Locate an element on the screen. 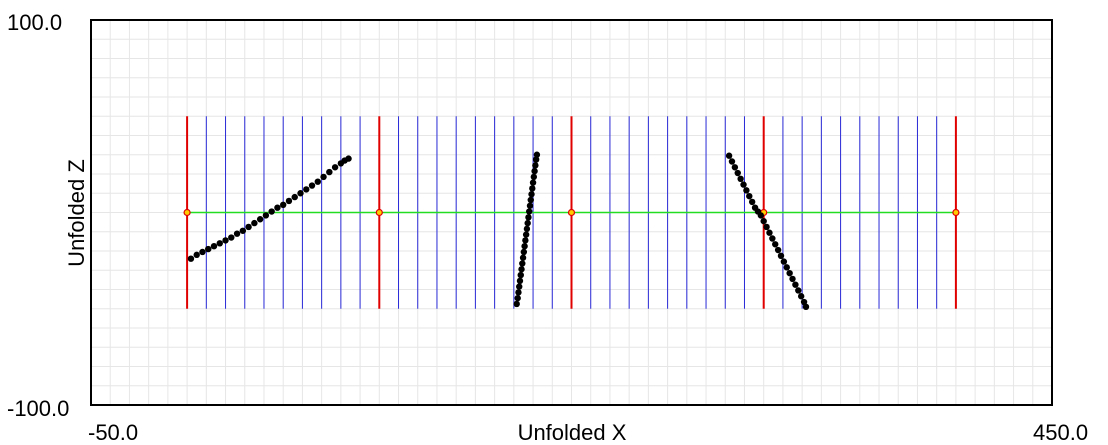  y-tick-label-bottom: -100.0 is located at coordinates (38, 408).